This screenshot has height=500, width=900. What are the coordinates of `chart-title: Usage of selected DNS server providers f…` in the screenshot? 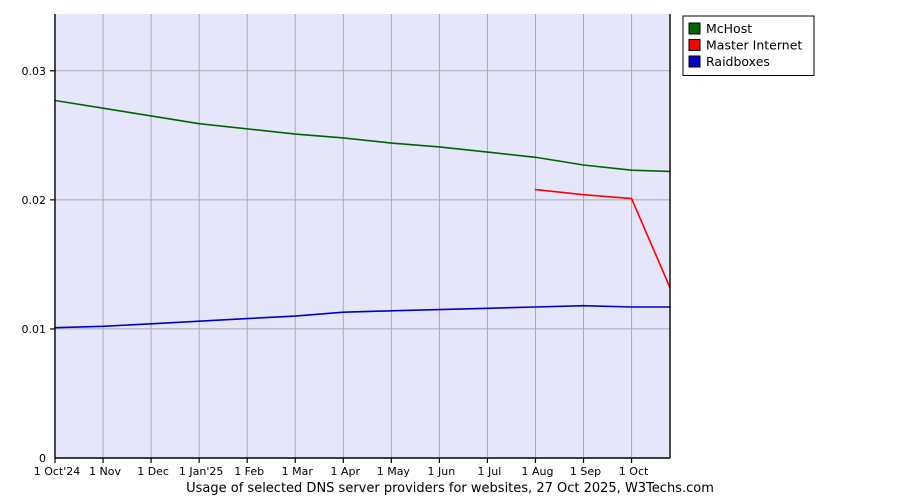 It's located at (450, 488).